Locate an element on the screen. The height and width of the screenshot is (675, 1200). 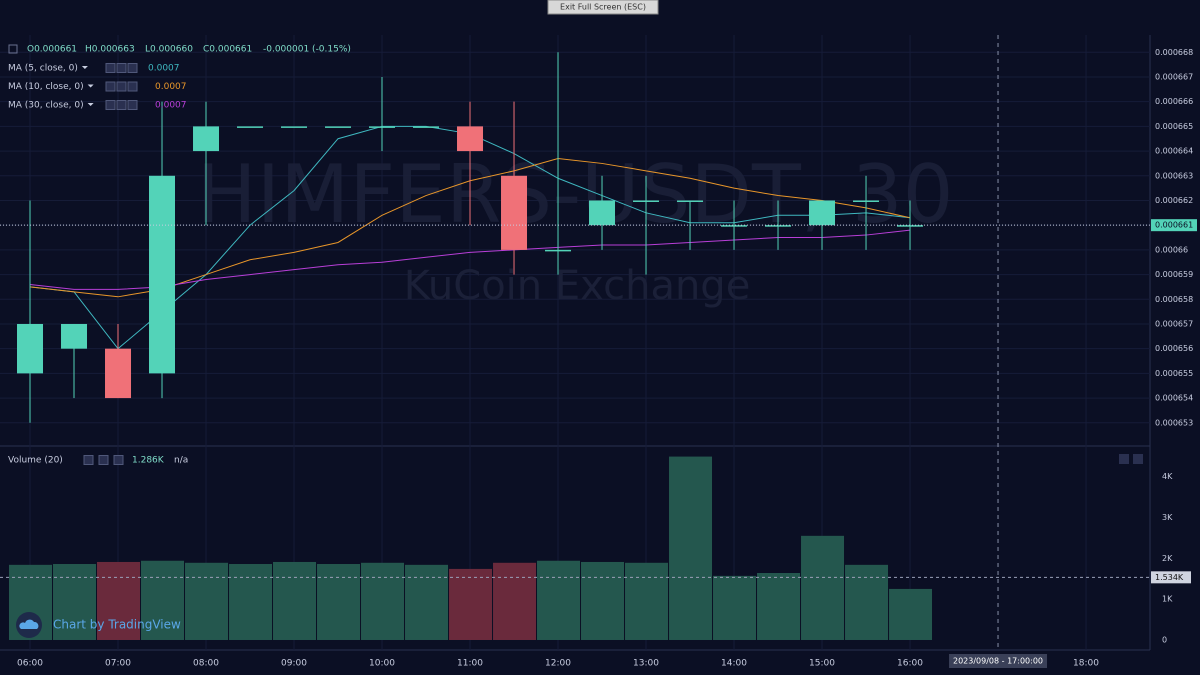
ohlc-value: C0.000661 is located at coordinates (227, 50).